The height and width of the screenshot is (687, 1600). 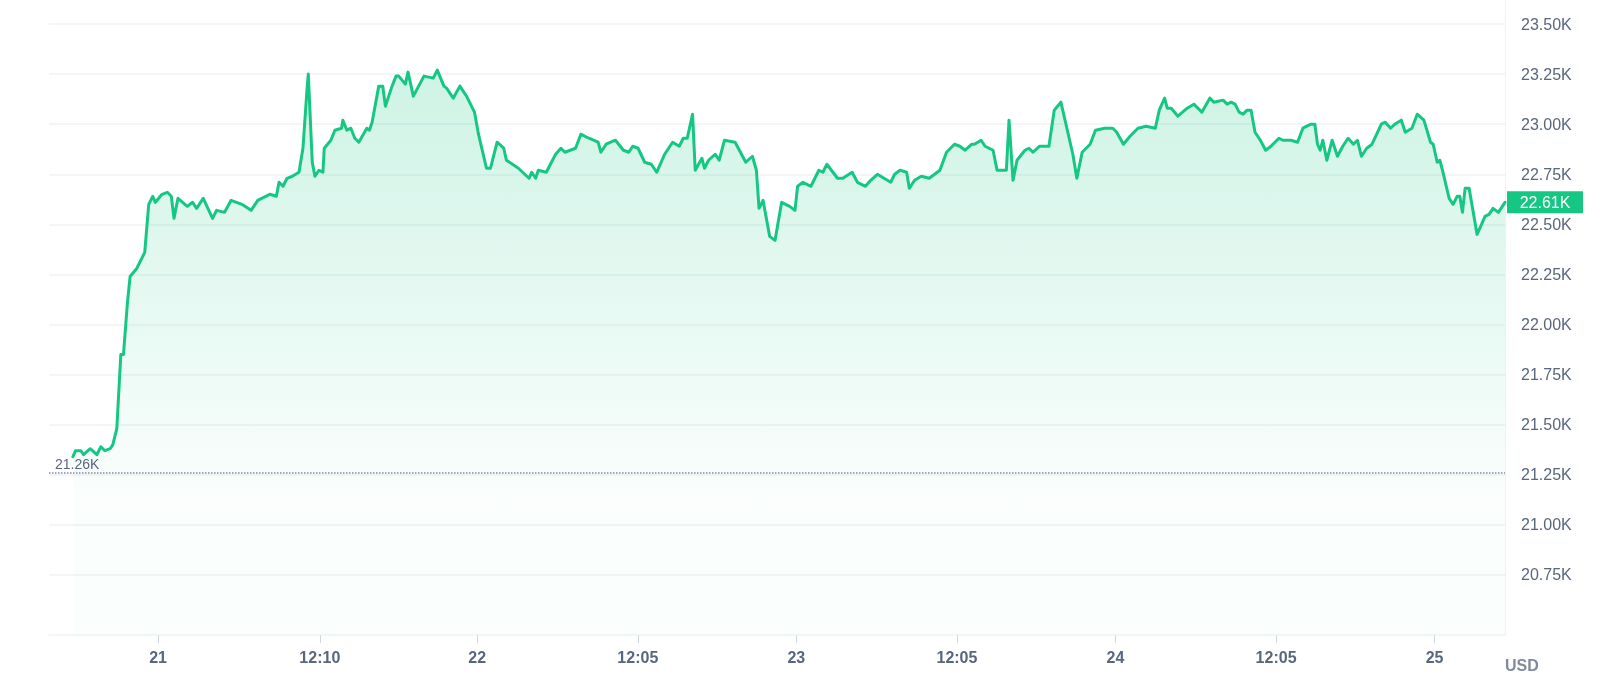 What do you see at coordinates (1547, 525) in the screenshot?
I see `y-tick-label: 21.00K` at bounding box center [1547, 525].